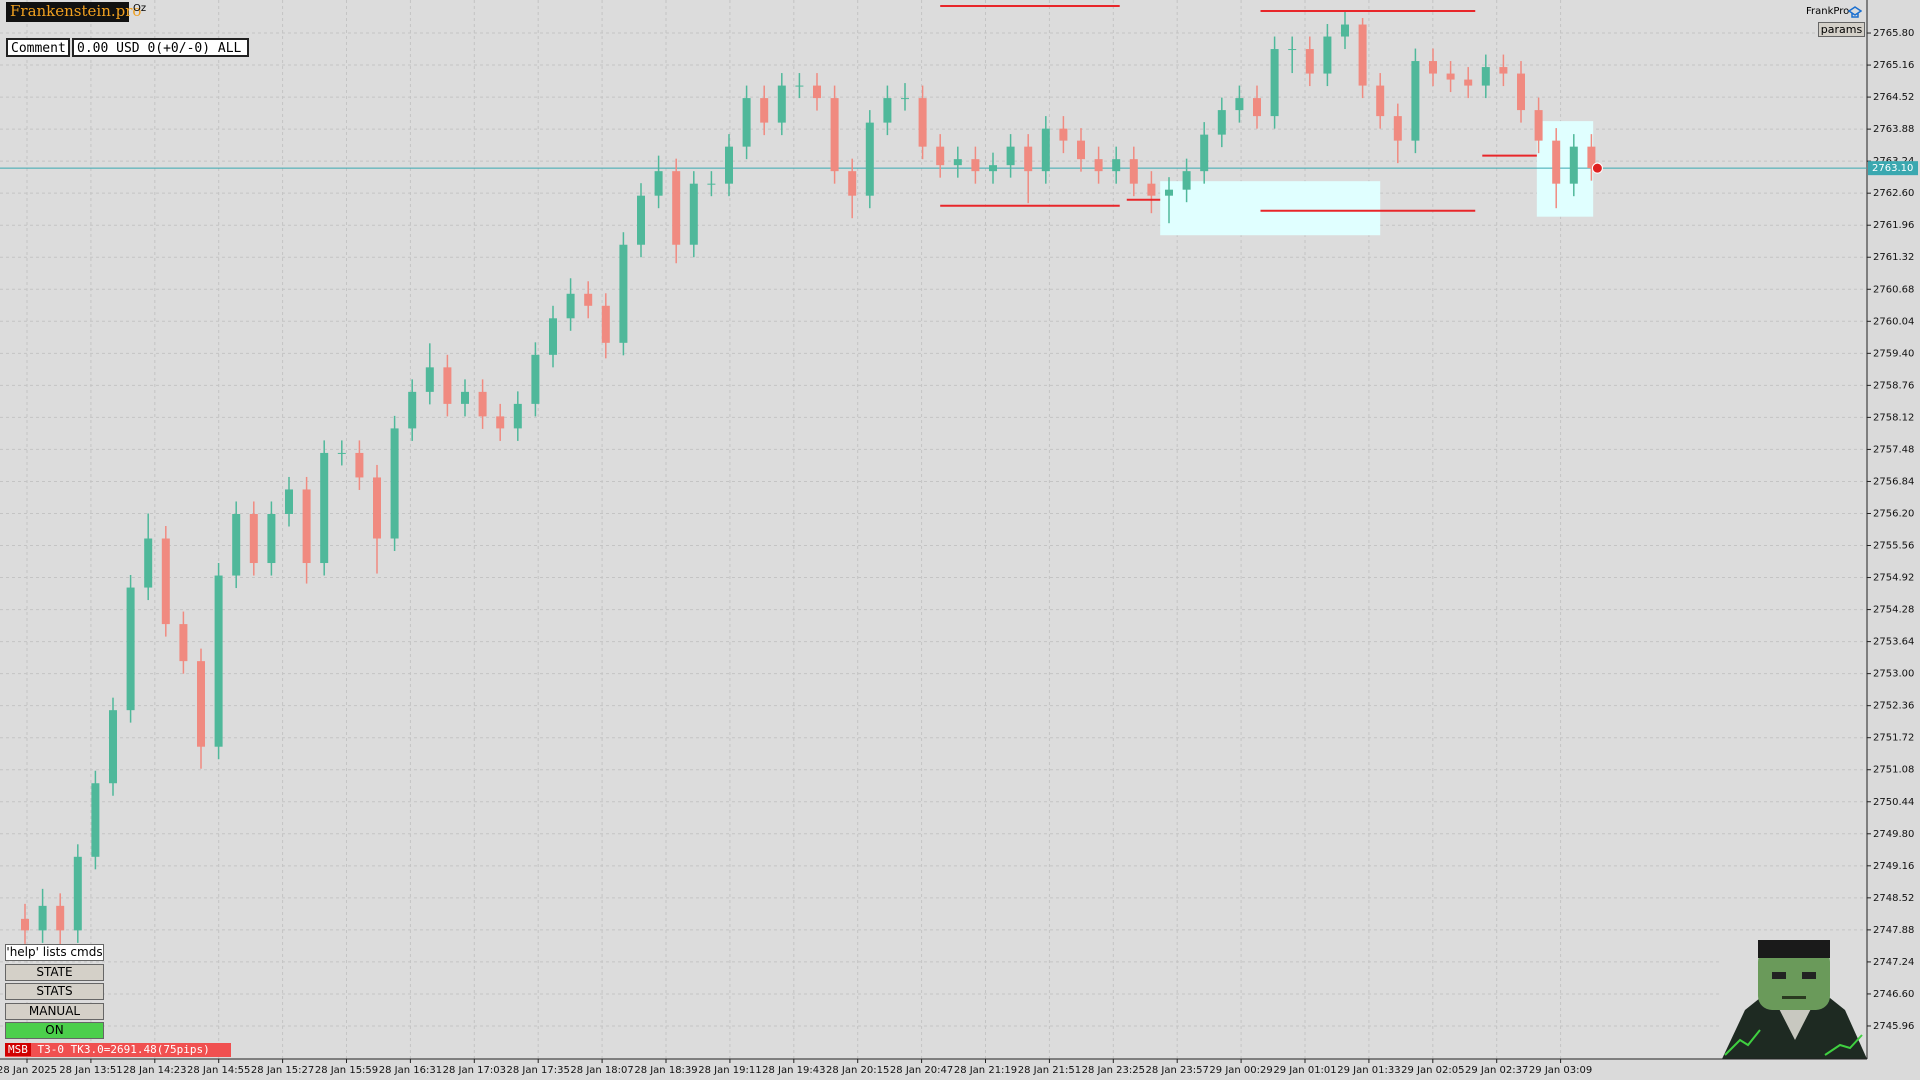  What do you see at coordinates (1496, 1070) in the screenshot?
I see `x-tick-label: 29 Jan 02:37` at bounding box center [1496, 1070].